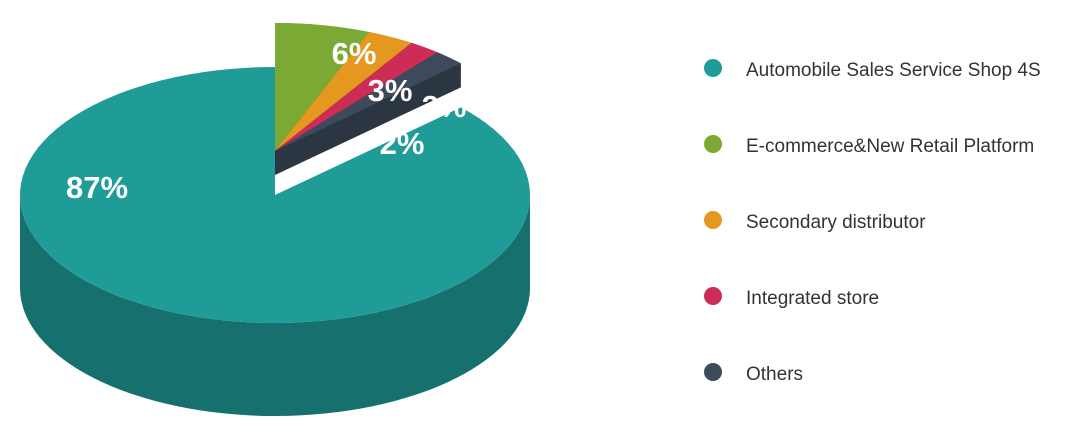 The width and height of the screenshot is (1087, 437). What do you see at coordinates (390, 90) in the screenshot?
I see `value-label: 3%` at bounding box center [390, 90].